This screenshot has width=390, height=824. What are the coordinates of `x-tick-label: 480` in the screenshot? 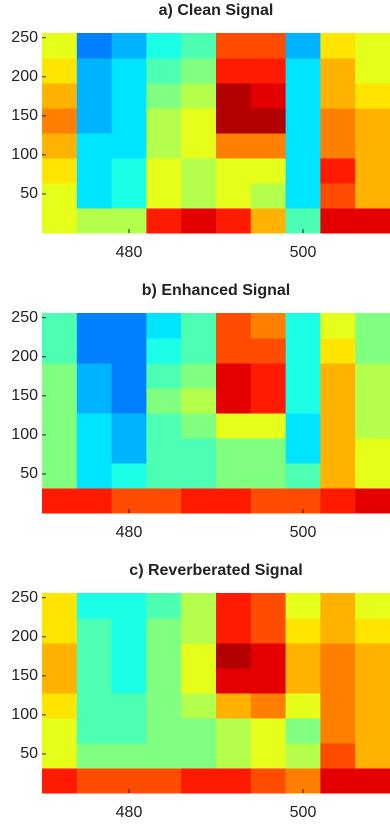 It's located at (129, 532).